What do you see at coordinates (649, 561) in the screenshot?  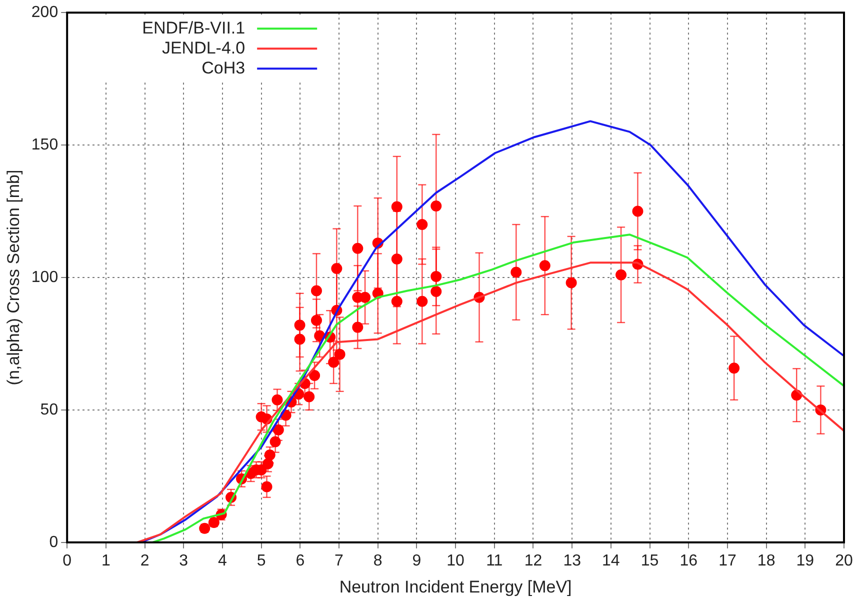 I see `x-tick-label: 15` at bounding box center [649, 561].